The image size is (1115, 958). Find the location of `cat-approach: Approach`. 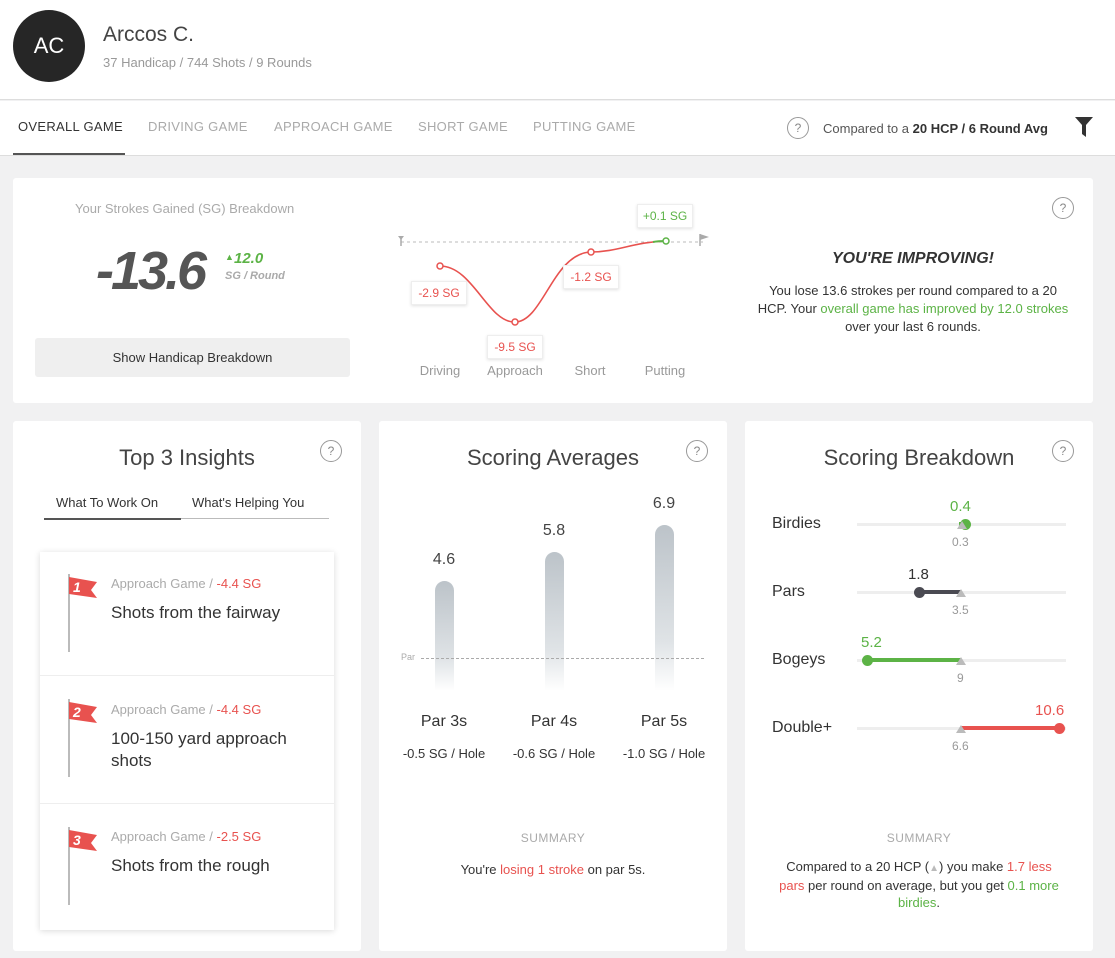

cat-approach: Approach is located at coordinates (515, 370).